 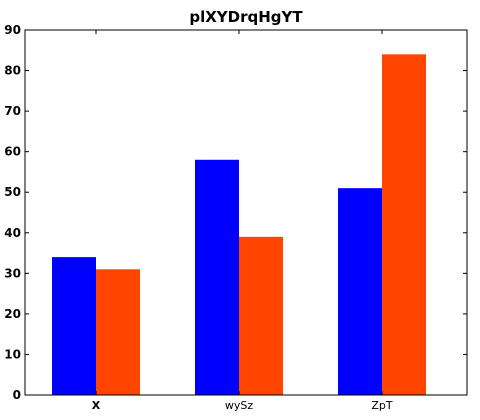 I want to click on y-tick-label: 40, so click(x=12, y=233).